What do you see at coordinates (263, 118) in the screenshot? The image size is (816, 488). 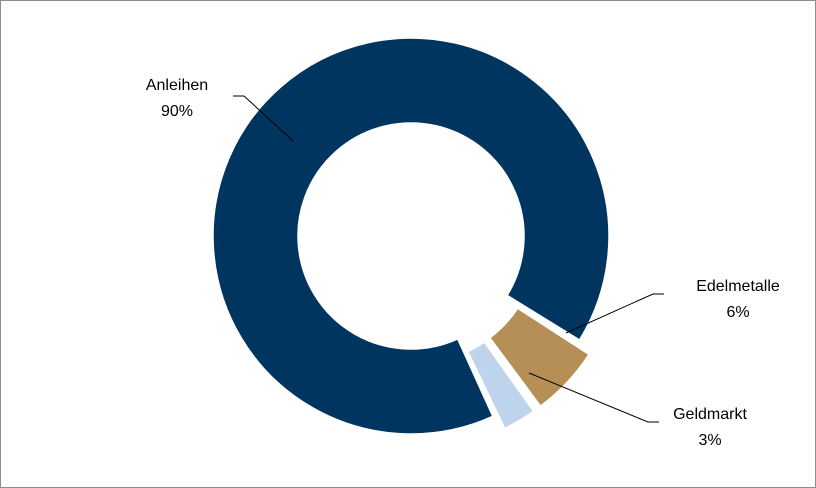 I see `leader-anleihen` at bounding box center [263, 118].